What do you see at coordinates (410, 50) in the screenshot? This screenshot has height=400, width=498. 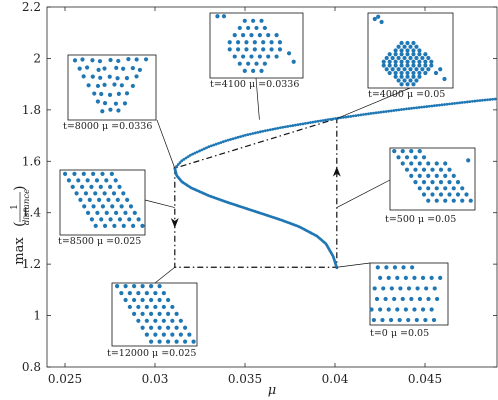 I see `inset-box` at bounding box center [410, 50].